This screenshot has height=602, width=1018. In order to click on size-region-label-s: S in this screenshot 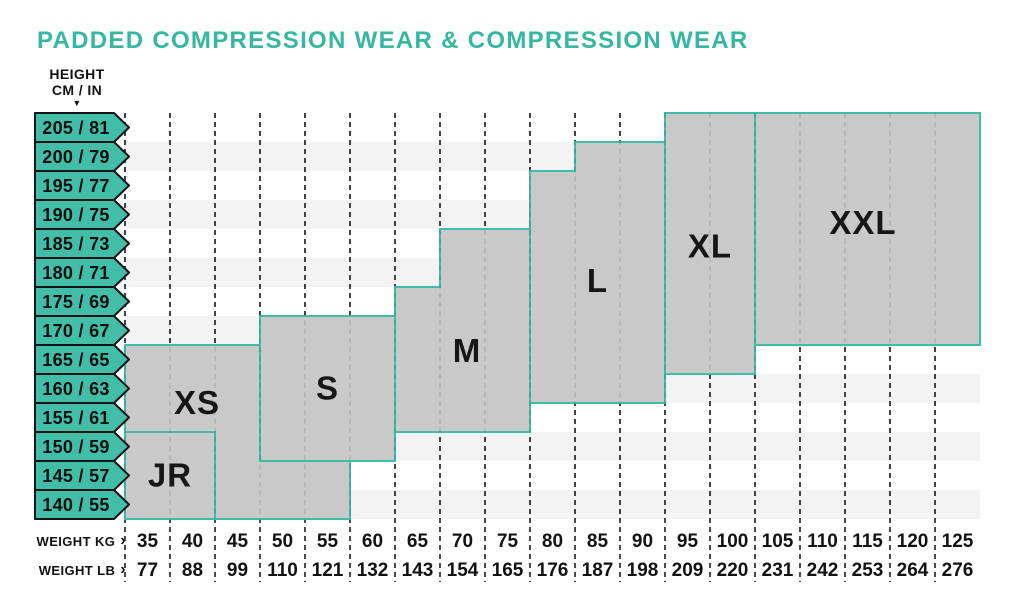, I will do `click(327, 388)`.